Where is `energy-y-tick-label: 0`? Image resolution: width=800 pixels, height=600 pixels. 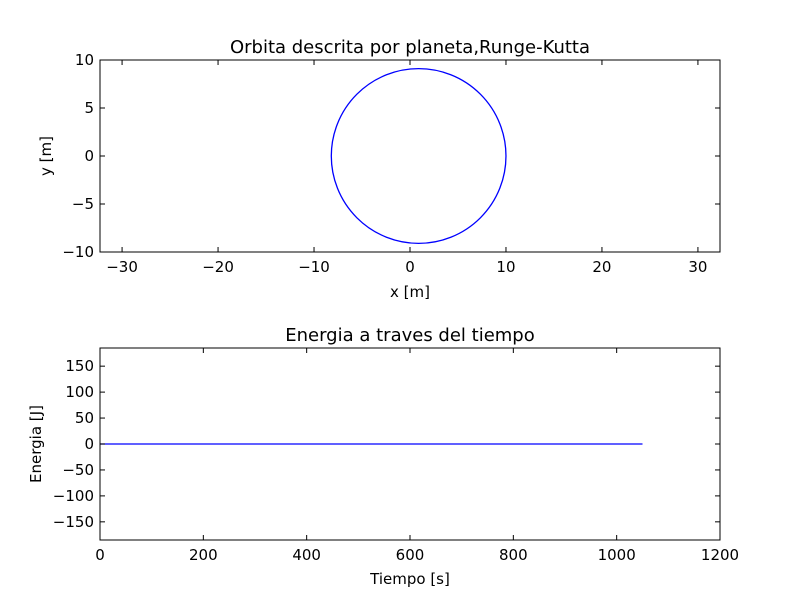
energy-y-tick-label: 0 is located at coordinates (89, 444).